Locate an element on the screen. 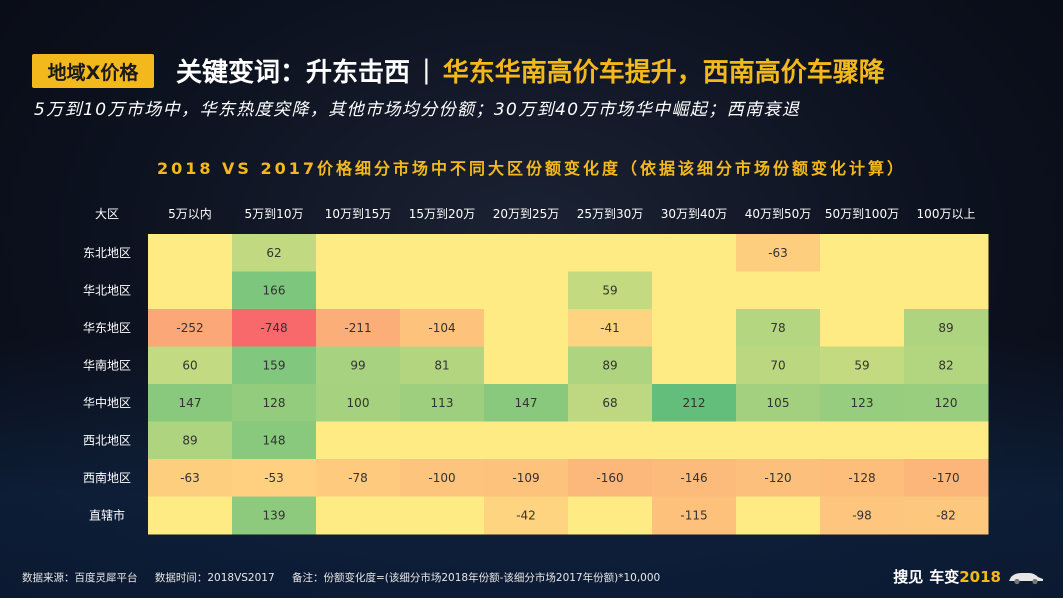  column-header: 5万到10万 is located at coordinates (274, 214).